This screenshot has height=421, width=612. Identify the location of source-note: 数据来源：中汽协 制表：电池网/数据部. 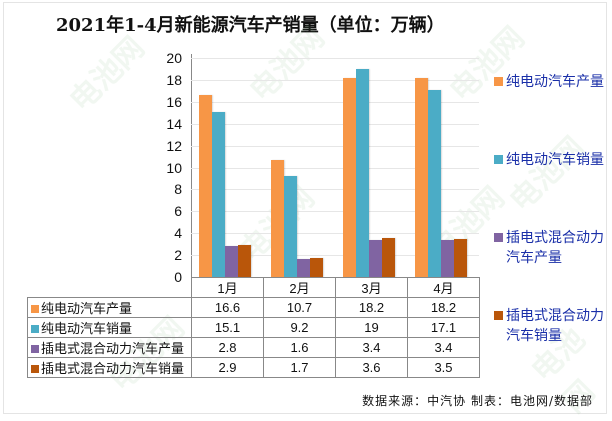
(477, 401).